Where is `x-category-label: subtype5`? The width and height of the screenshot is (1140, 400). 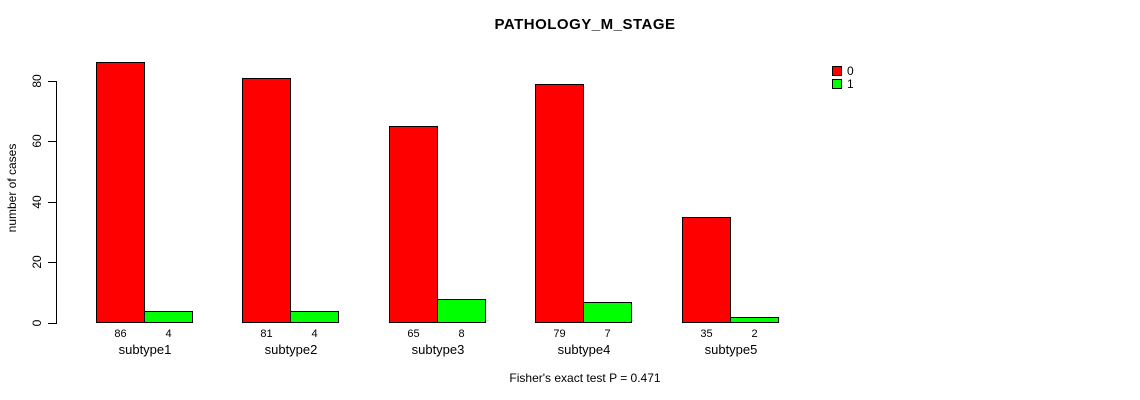 x-category-label: subtype5 is located at coordinates (731, 349).